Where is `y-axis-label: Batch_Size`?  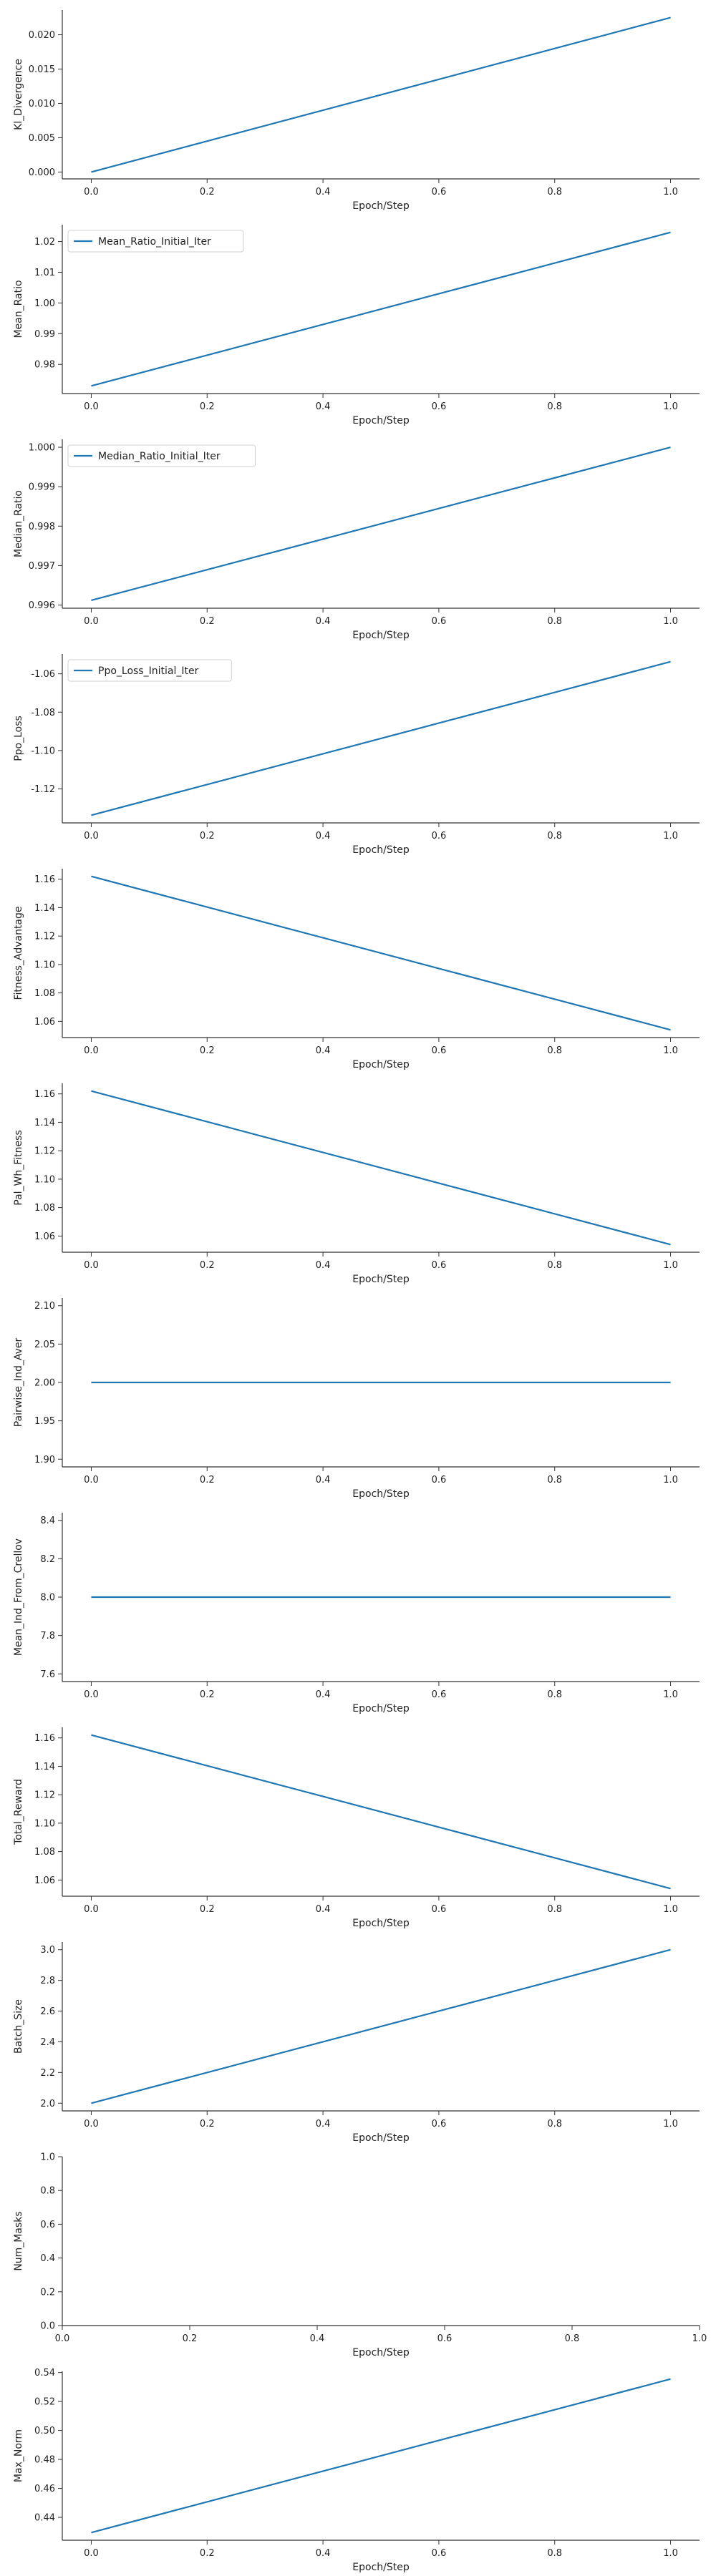 y-axis-label: Batch_Size is located at coordinates (18, 2026).